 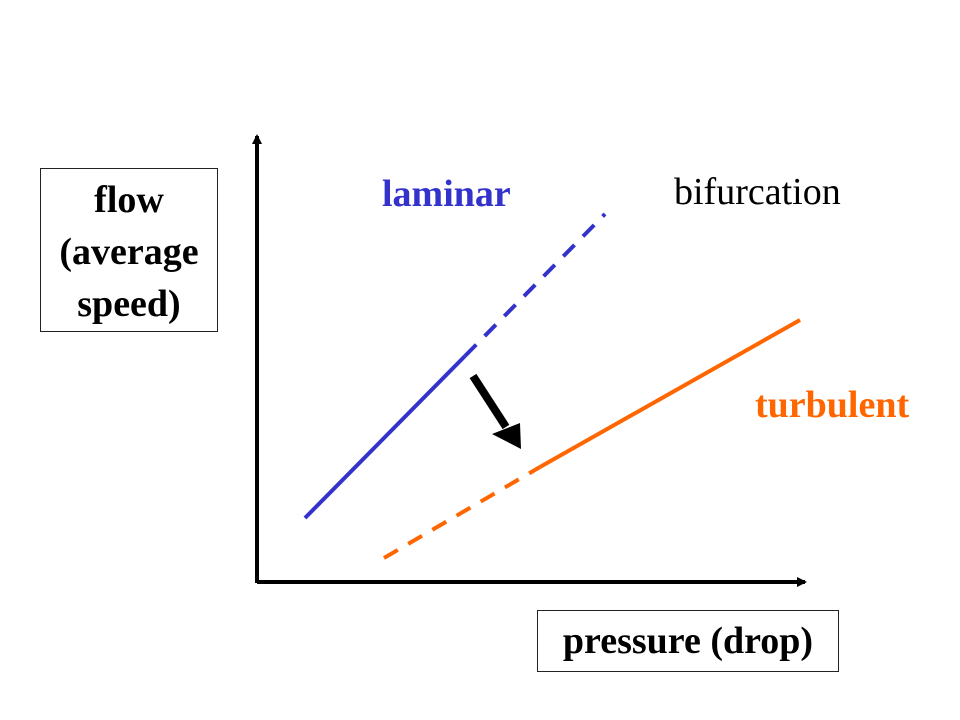 What do you see at coordinates (832, 405) in the screenshot?
I see `turbulent-label: turbulent` at bounding box center [832, 405].